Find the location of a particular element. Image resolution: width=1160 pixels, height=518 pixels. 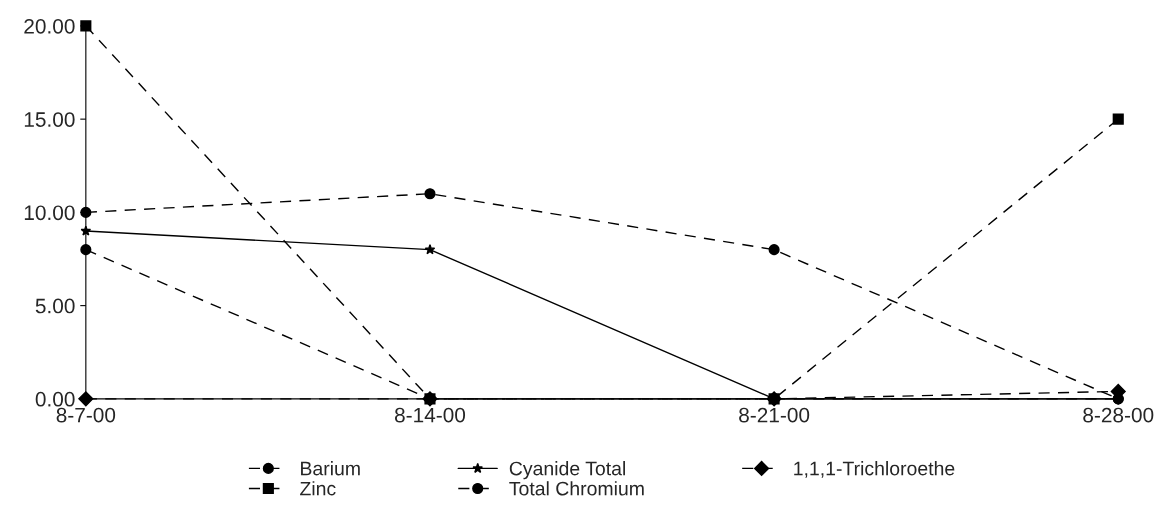

legend-label: Zinc is located at coordinates (318, 488).